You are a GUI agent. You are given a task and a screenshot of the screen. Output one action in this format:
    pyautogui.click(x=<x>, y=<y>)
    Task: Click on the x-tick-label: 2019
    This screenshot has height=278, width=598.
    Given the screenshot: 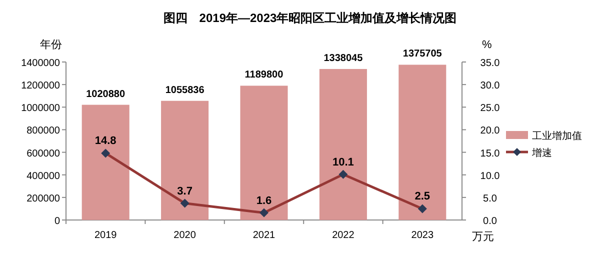 What is the action you would take?
    pyautogui.click(x=106, y=235)
    